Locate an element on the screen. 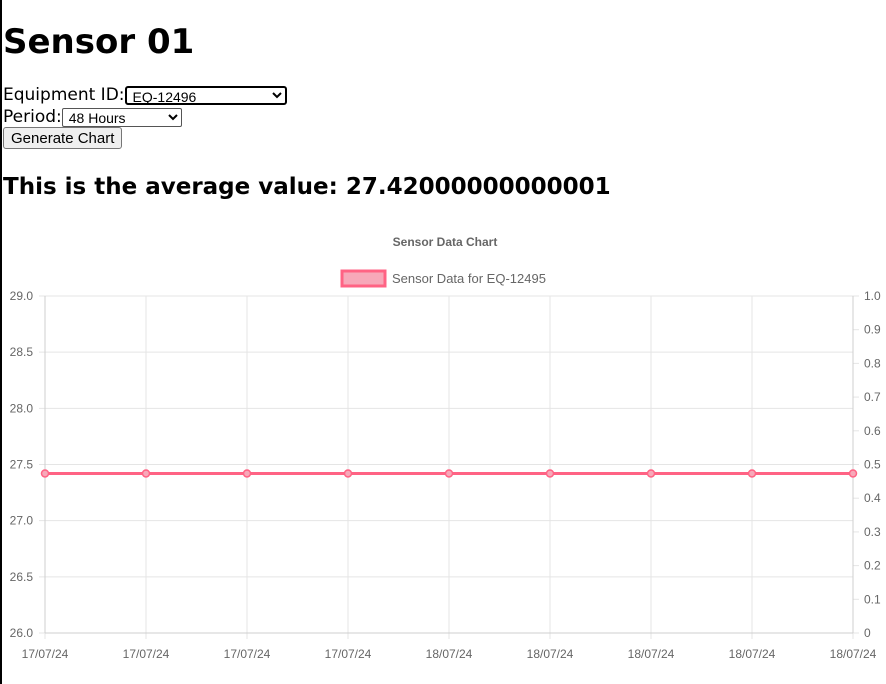 The image size is (886, 684). y2-tick-label: 0.2 is located at coordinates (872, 566).